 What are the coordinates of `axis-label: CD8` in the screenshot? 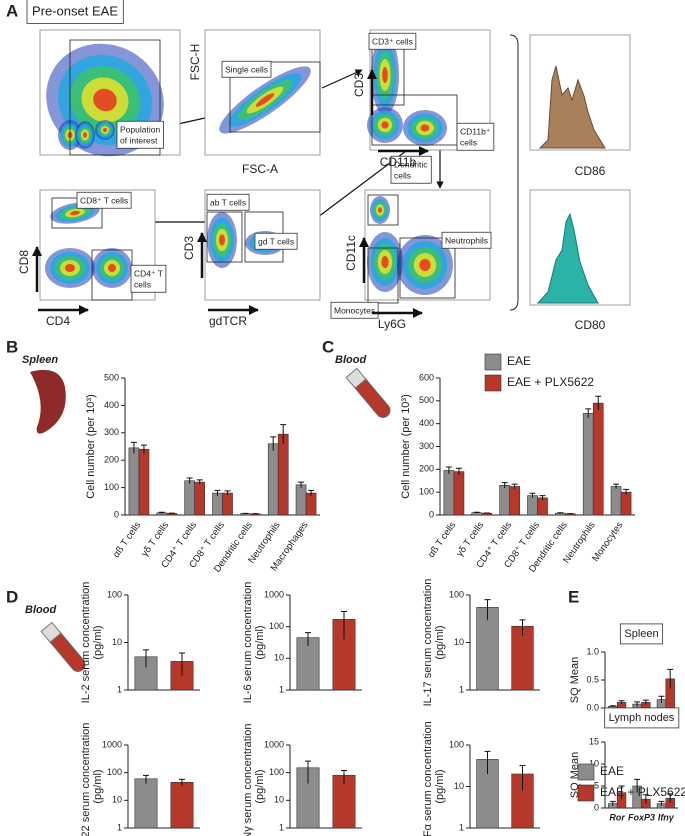 It's located at (24, 262).